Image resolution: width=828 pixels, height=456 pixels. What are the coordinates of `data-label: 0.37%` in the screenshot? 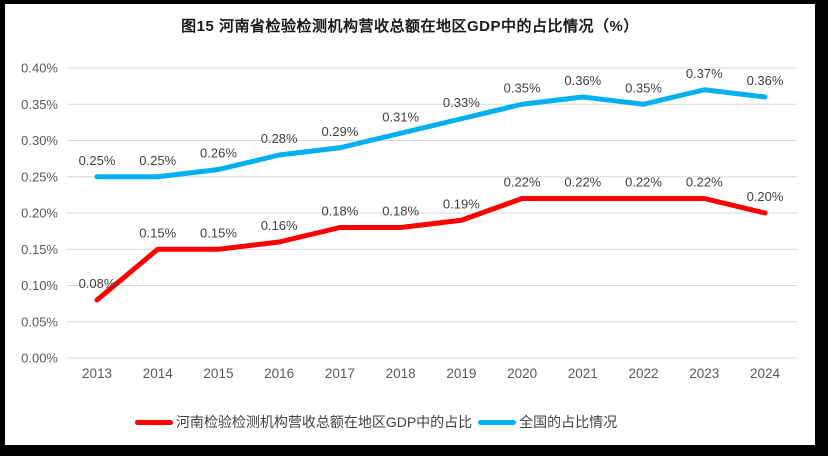 It's located at (704, 73).